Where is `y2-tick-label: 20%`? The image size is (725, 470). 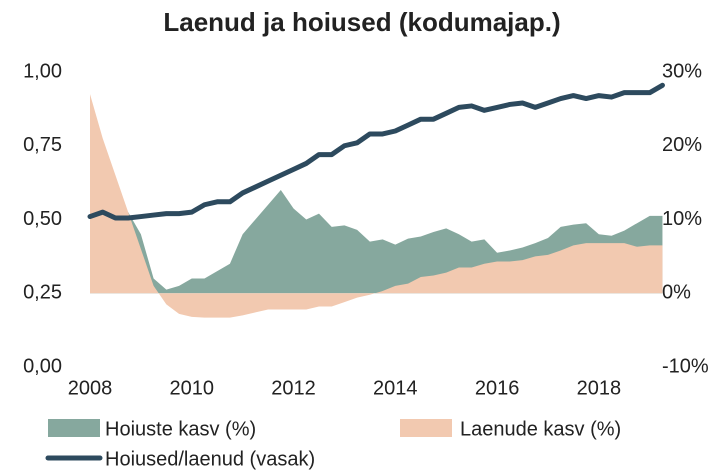 y2-tick-label: 20% is located at coordinates (682, 145).